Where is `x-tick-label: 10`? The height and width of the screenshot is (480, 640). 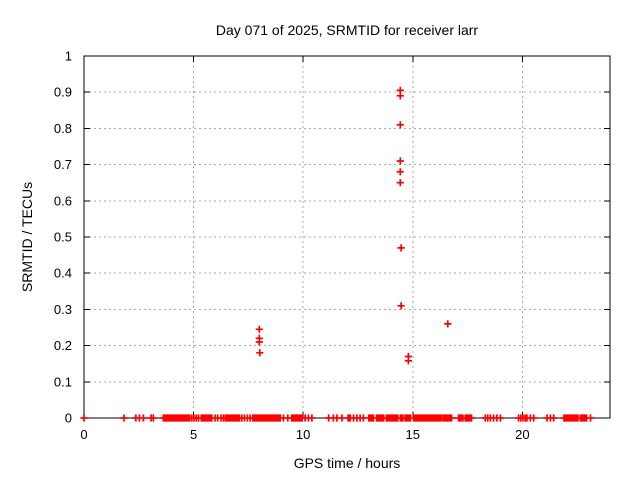 x-tick-label: 10 is located at coordinates (303, 434).